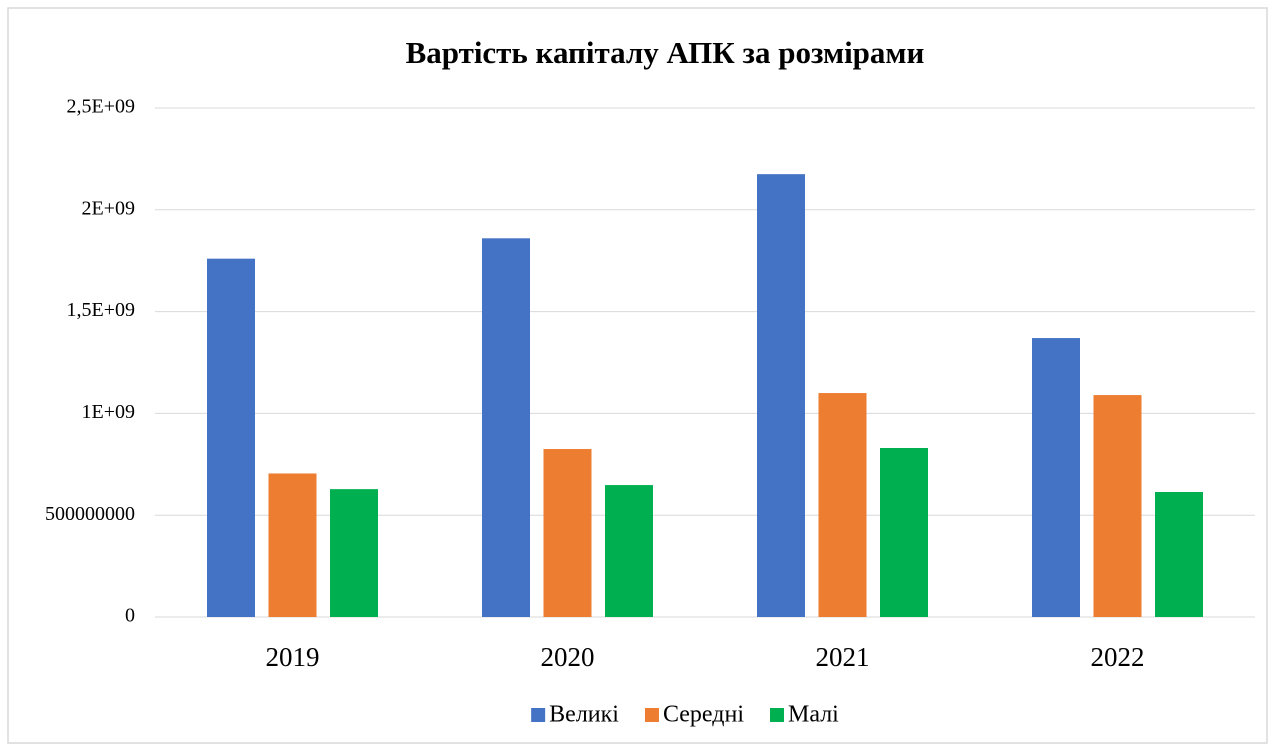  What do you see at coordinates (843, 657) in the screenshot?
I see `x-tick-label: 2021` at bounding box center [843, 657].